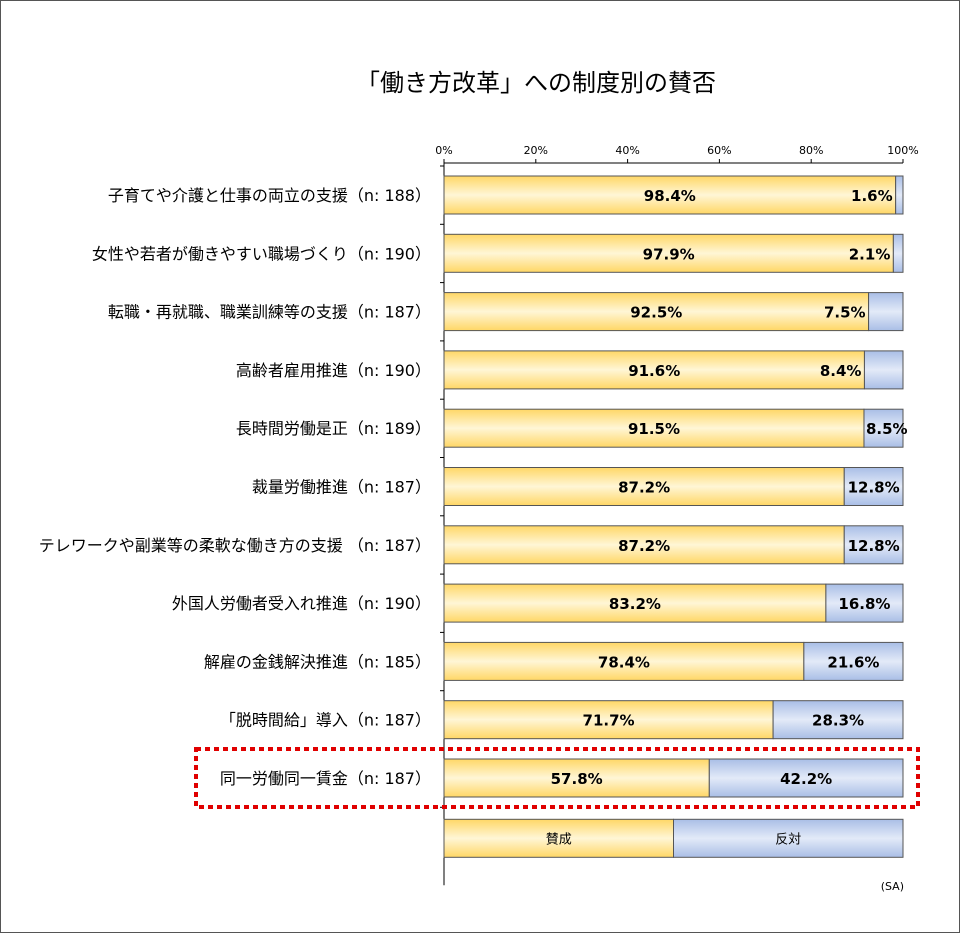  What do you see at coordinates (261, 253) in the screenshot?
I see `category-label: 女性や若者が働きやすい職場づくり（n: 190）` at bounding box center [261, 253].